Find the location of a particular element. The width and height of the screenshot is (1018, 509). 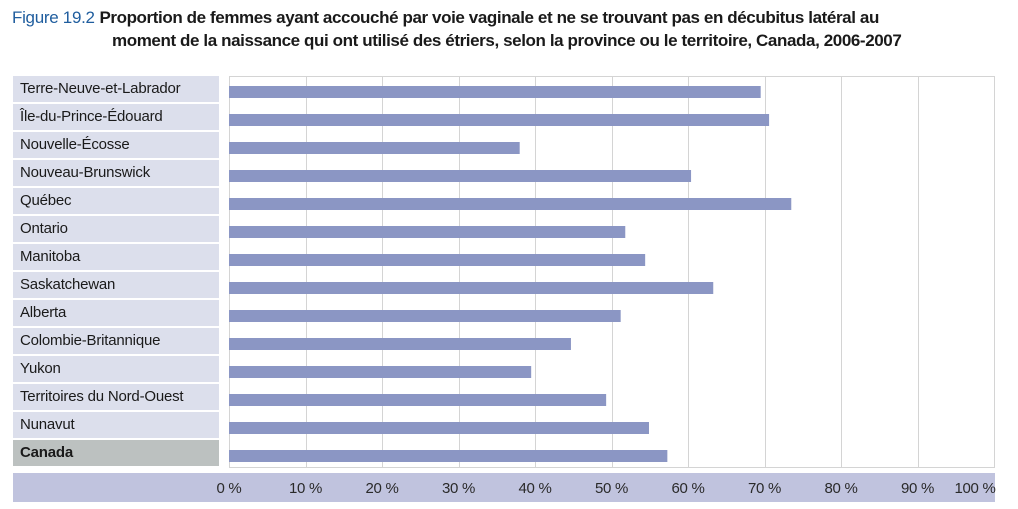

x-tick-label: 0 % is located at coordinates (229, 488).